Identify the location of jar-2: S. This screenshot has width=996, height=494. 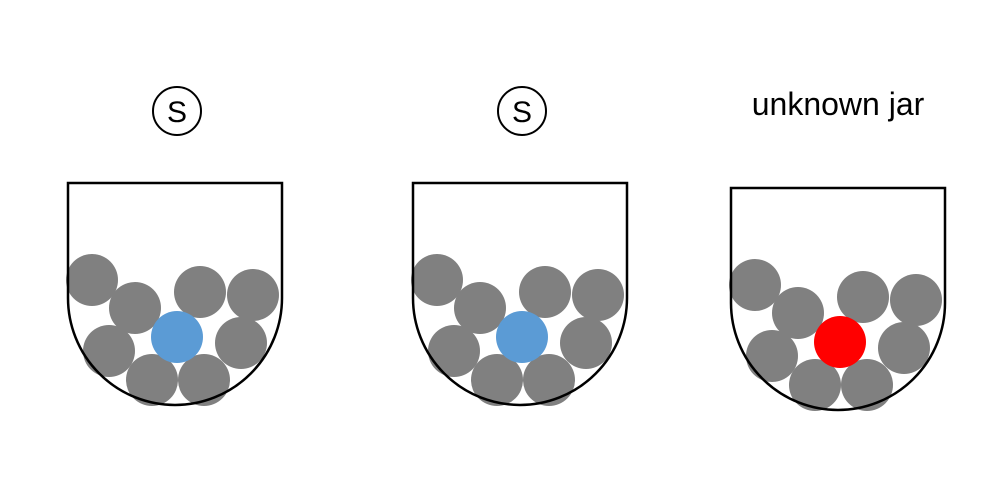
(520, 246).